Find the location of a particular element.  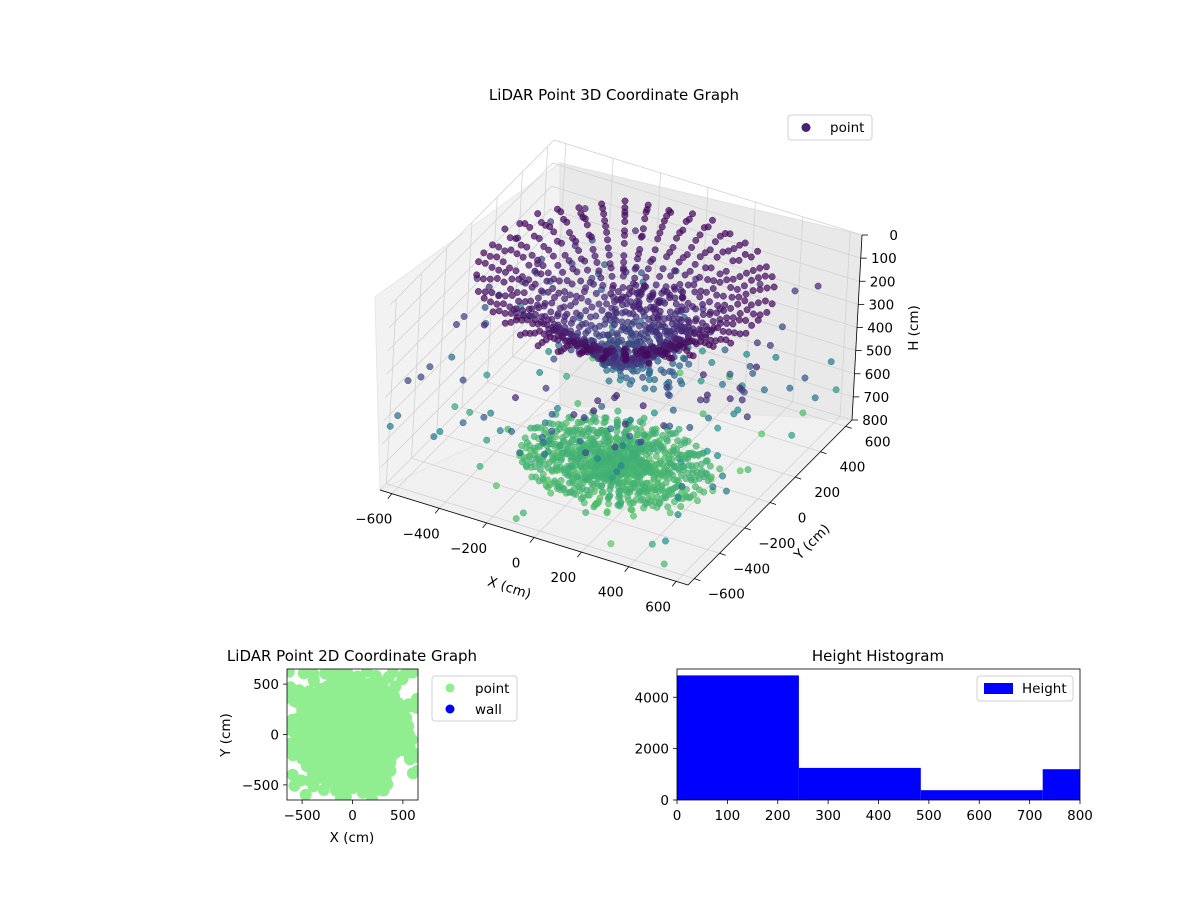

legend-3d: point is located at coordinates (830, 127).